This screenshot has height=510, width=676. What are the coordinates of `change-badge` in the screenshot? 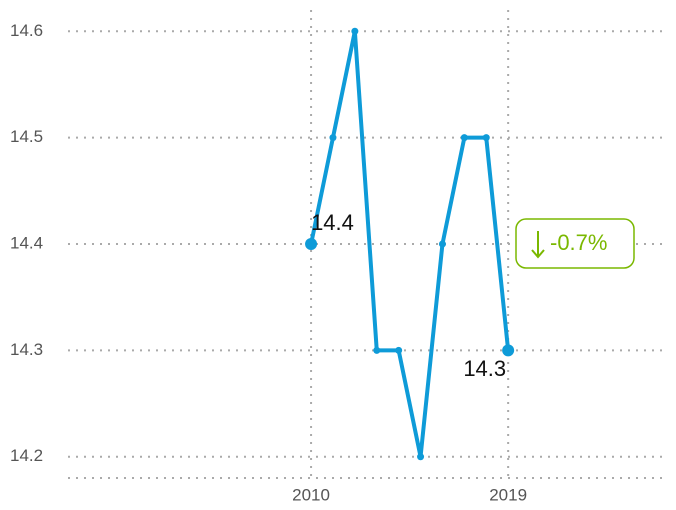 It's located at (575, 243).